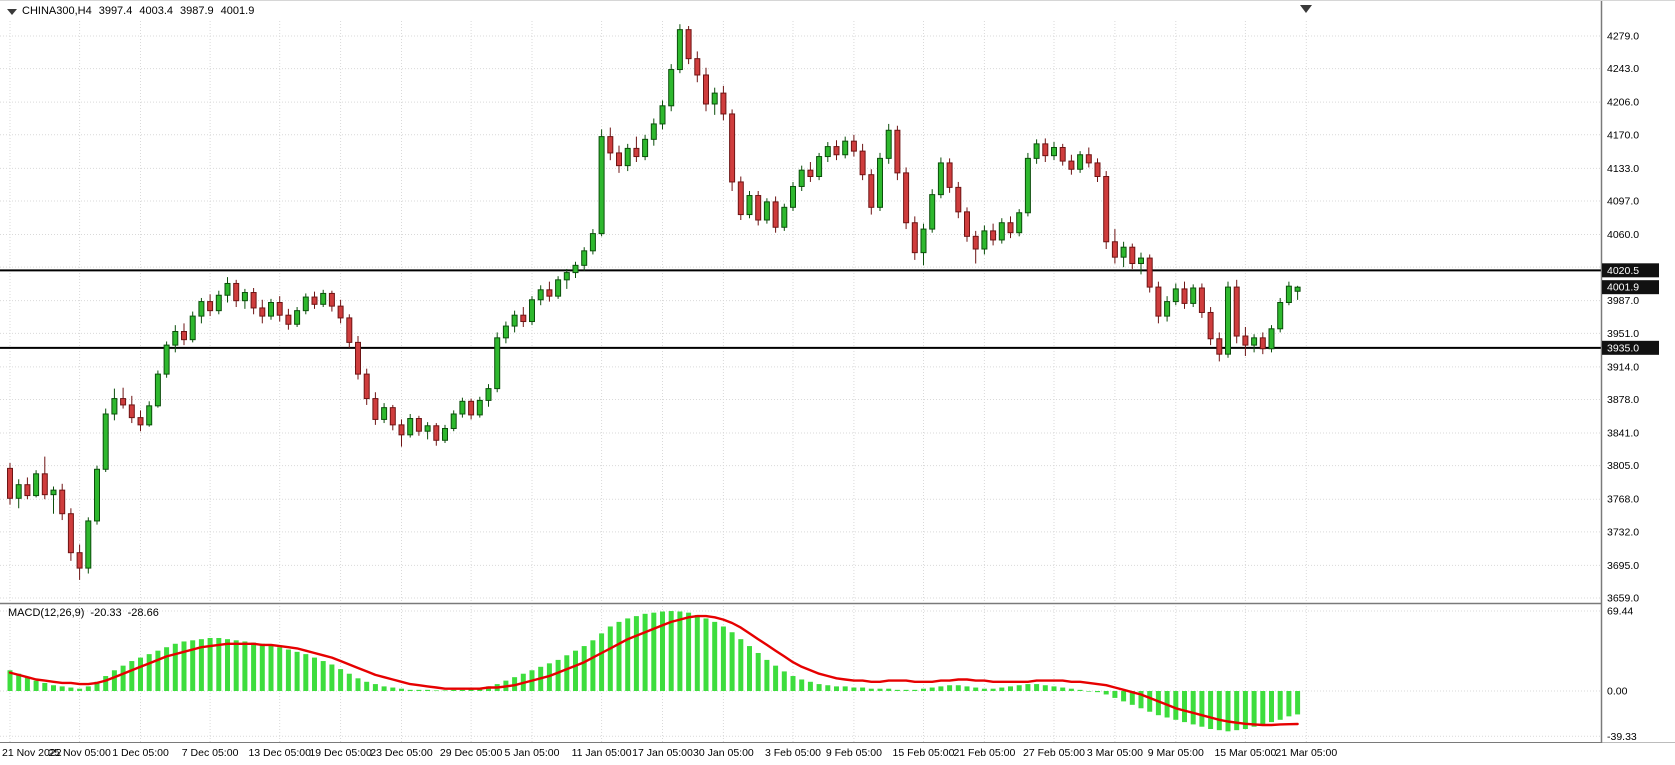 The image size is (1675, 765). Describe the element at coordinates (1623, 271) in the screenshot. I see `badge-text: 4020.5` at that location.